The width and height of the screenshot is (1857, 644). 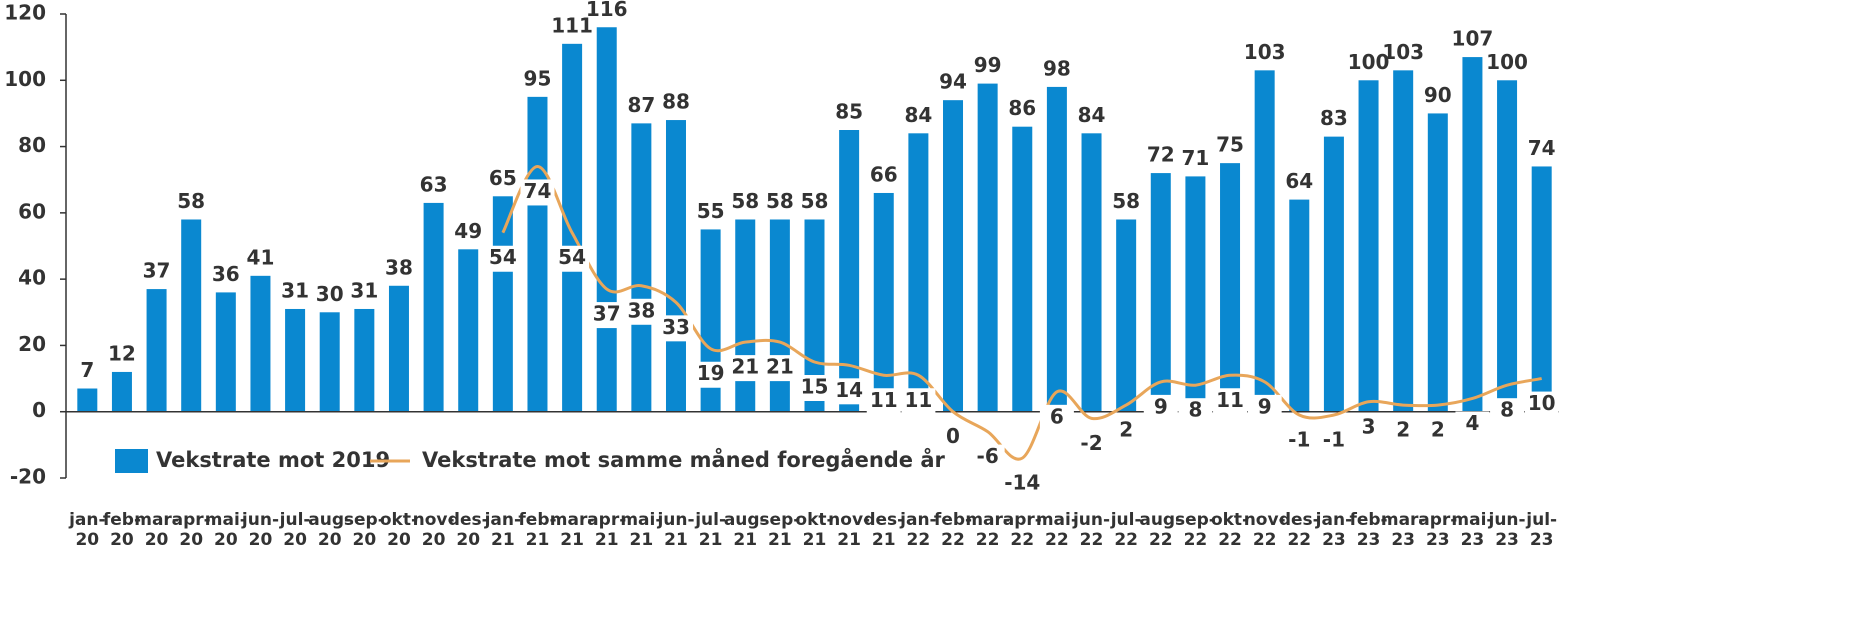 I want to click on x-tick-label: apr-22, so click(x=1022, y=530).